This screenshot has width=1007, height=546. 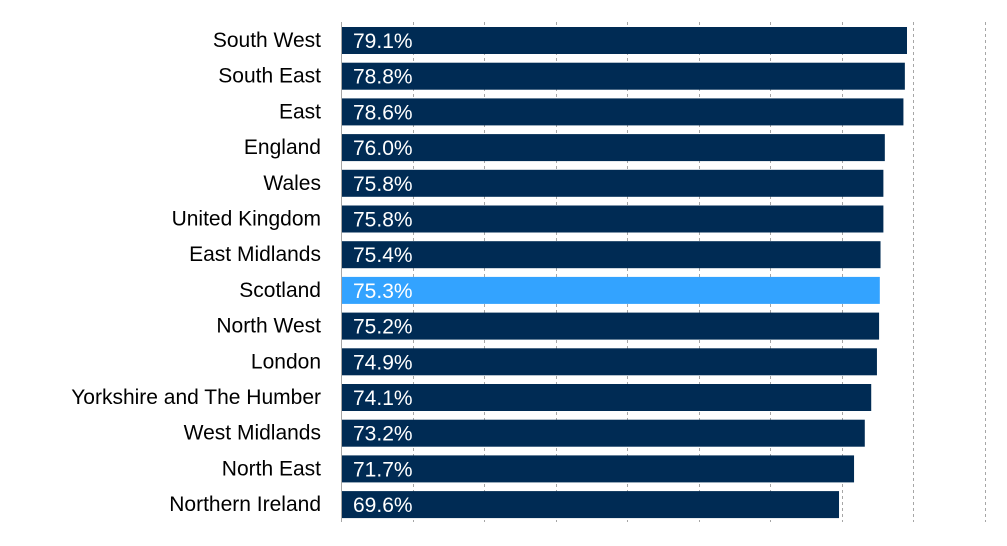 I want to click on bar-scotland, so click(x=610, y=290).